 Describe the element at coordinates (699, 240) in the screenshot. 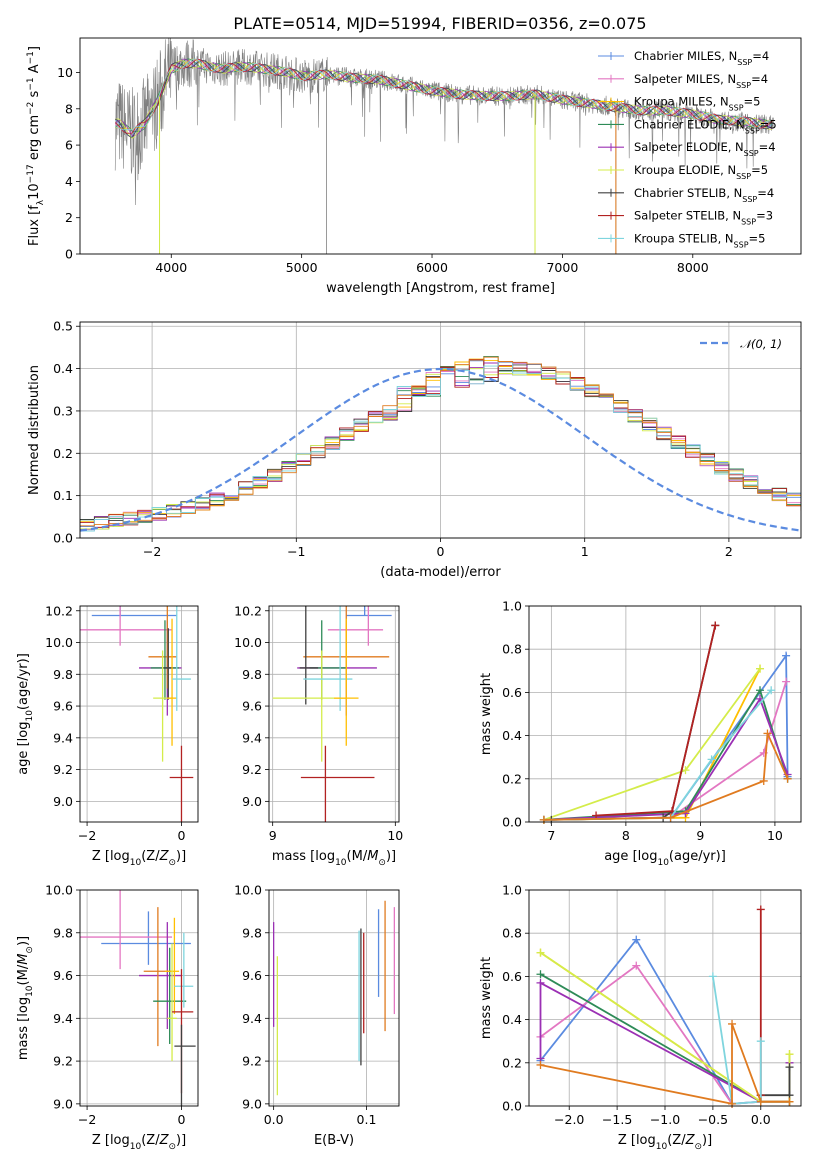

I see `legend-entry: Kroupa STELIB, NSSP=5` at that location.